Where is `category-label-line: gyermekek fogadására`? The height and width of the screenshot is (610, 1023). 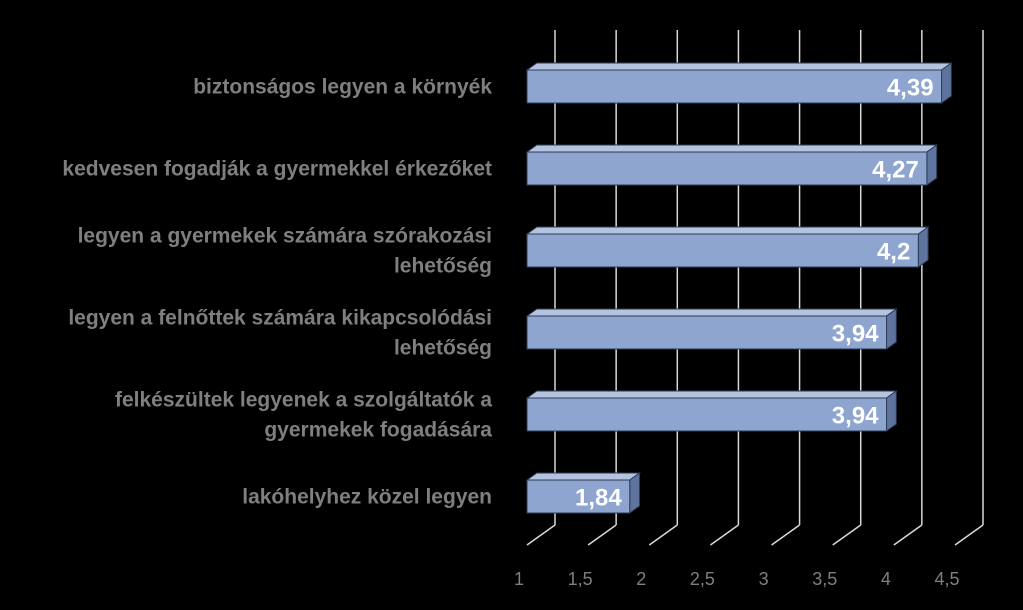
category-label-line: gyermekek fogadására is located at coordinates (378, 430).